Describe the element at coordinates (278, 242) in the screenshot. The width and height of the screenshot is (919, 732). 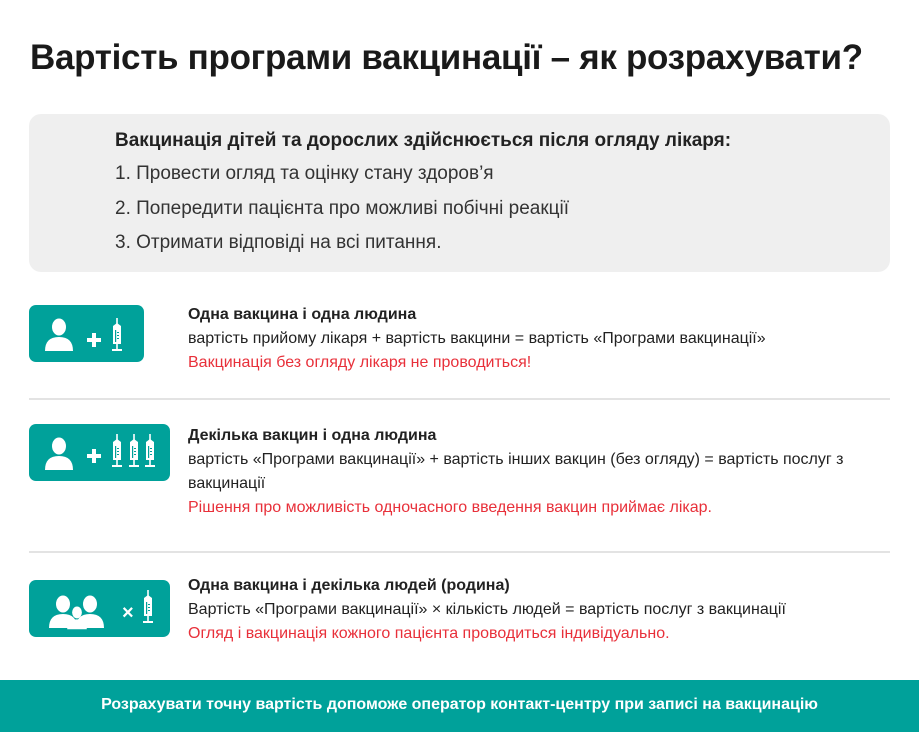
I see `info-item: 3. Отримати відповіді на всі питання.` at that location.